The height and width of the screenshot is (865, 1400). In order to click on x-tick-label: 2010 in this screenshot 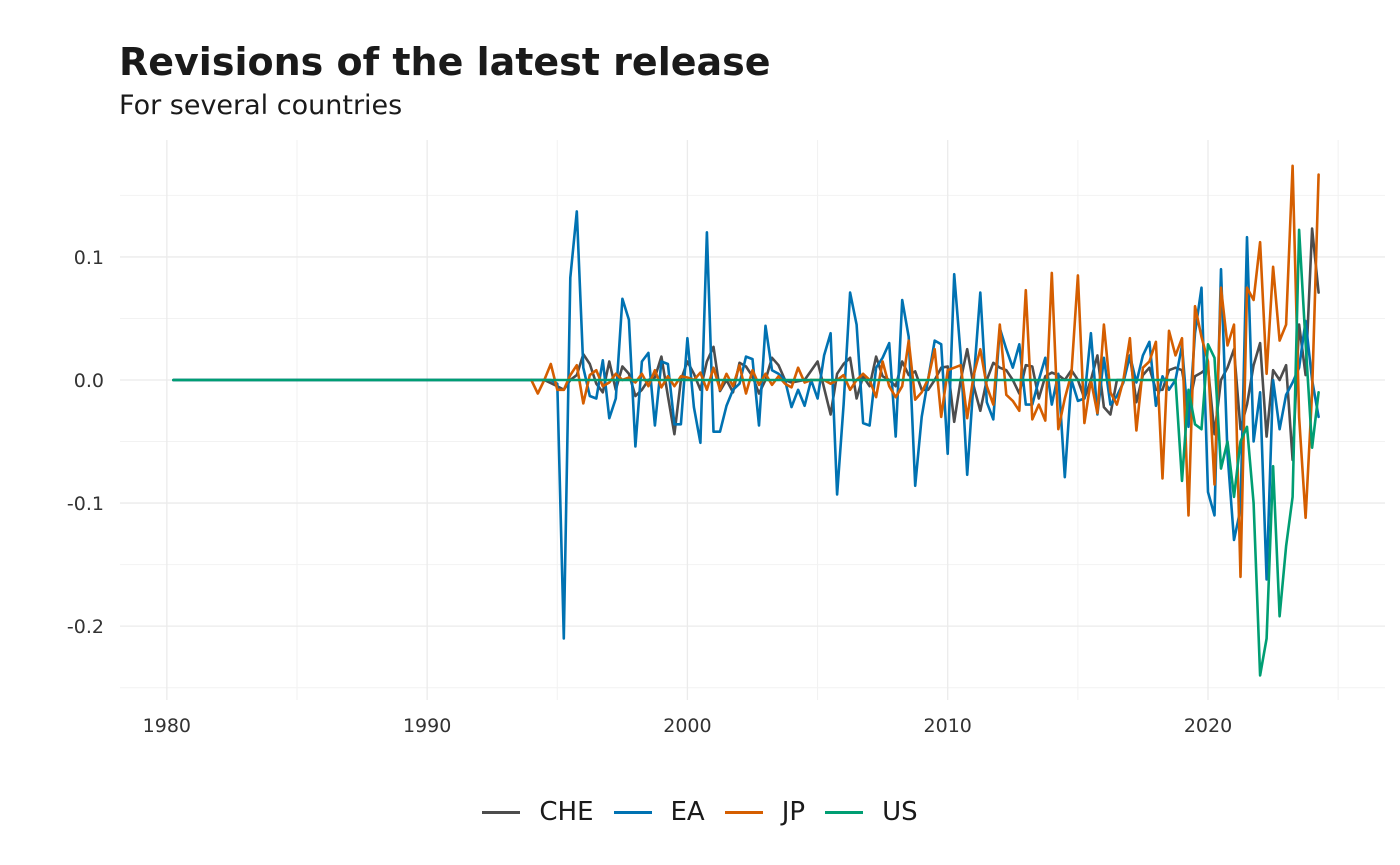, I will do `click(948, 726)`.